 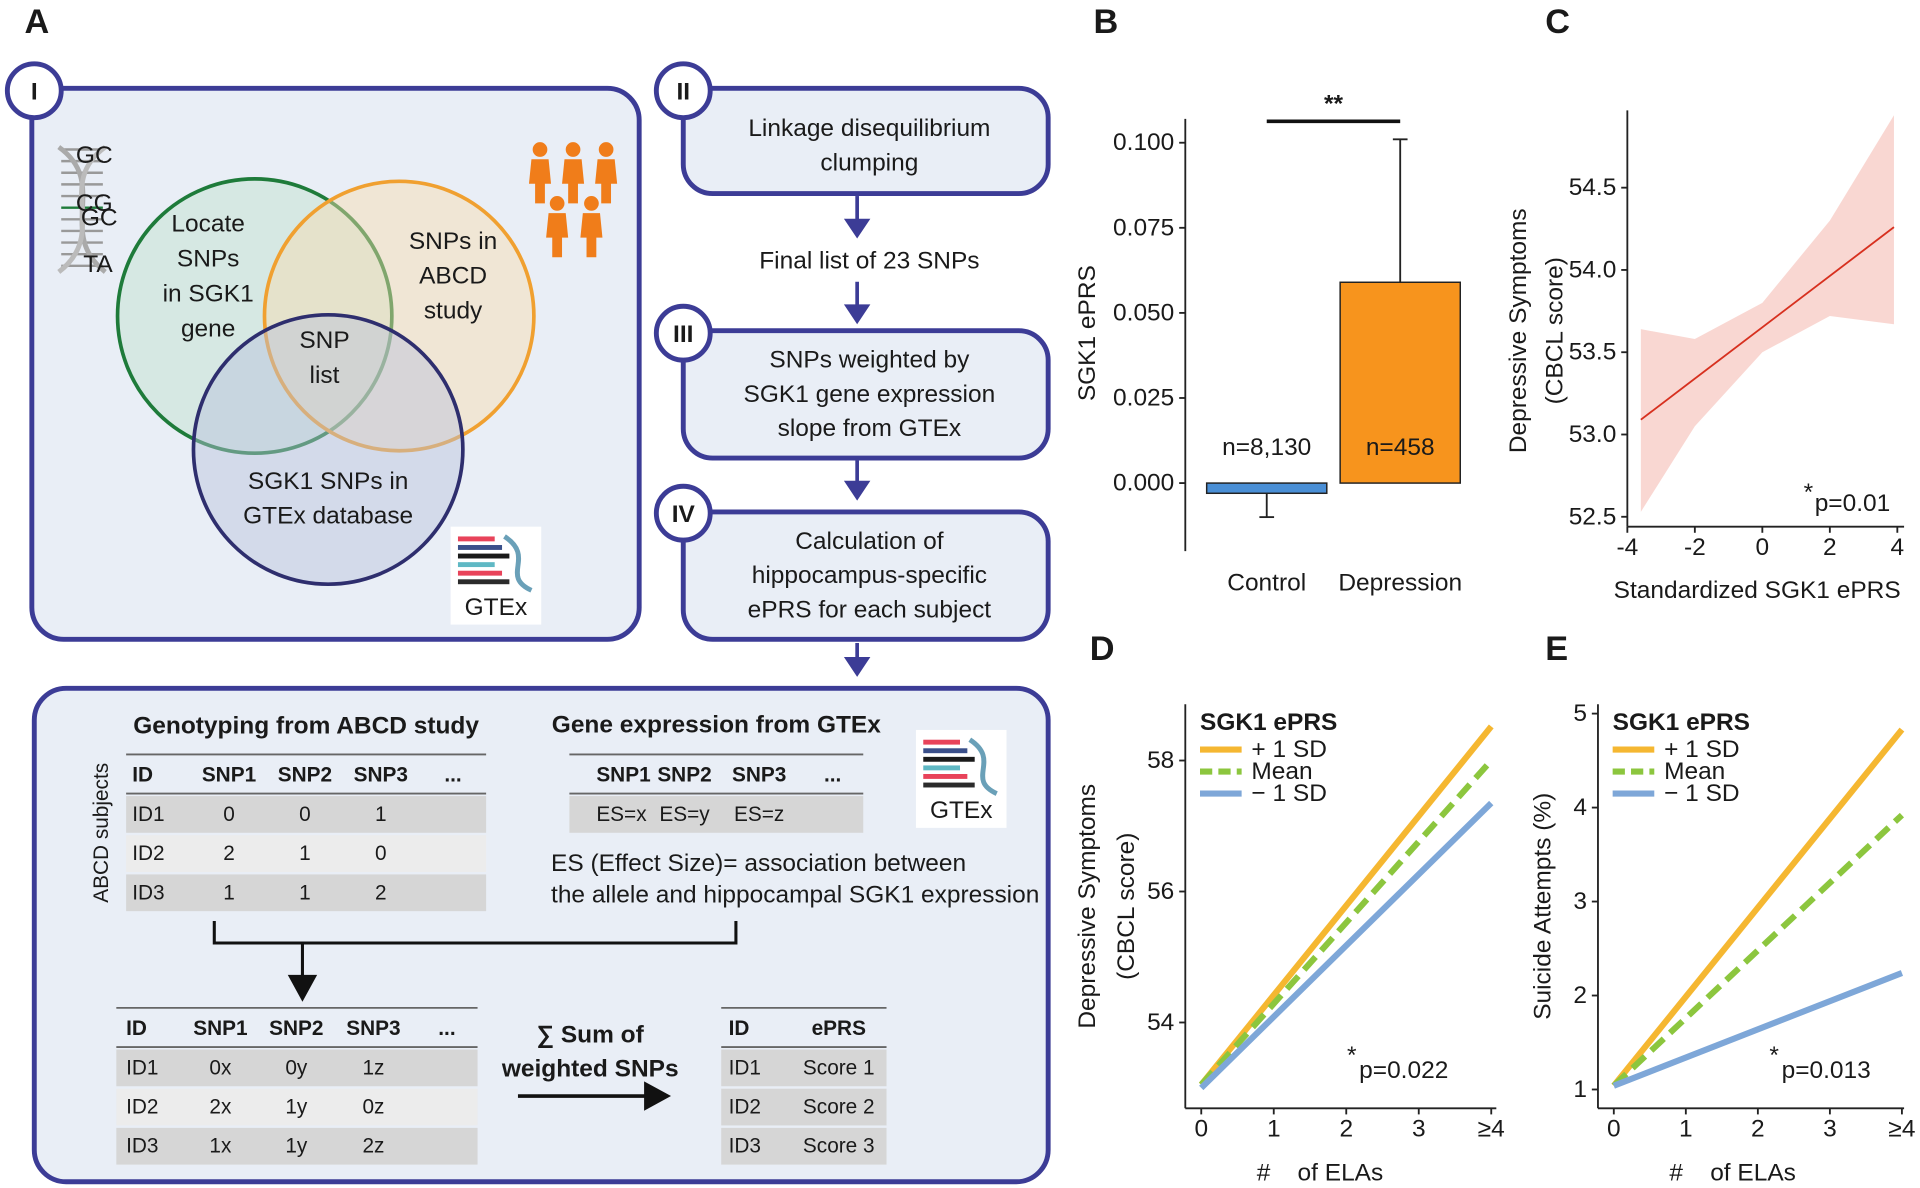 What do you see at coordinates (1557, 22) in the screenshot?
I see `label: C` at bounding box center [1557, 22].